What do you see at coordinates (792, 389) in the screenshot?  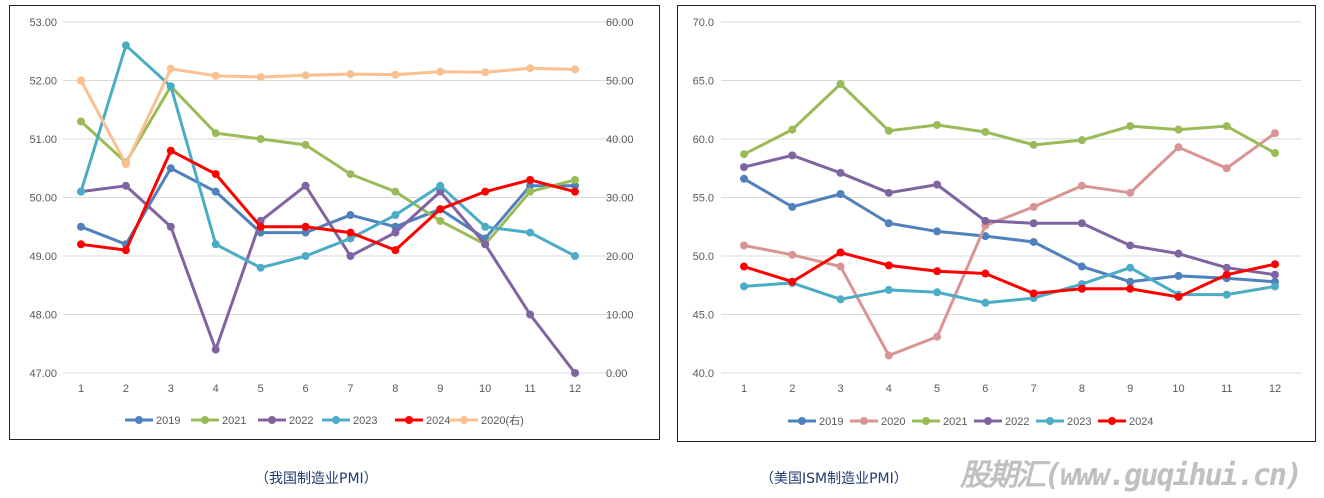 I see `x-tick-label: 2` at bounding box center [792, 389].